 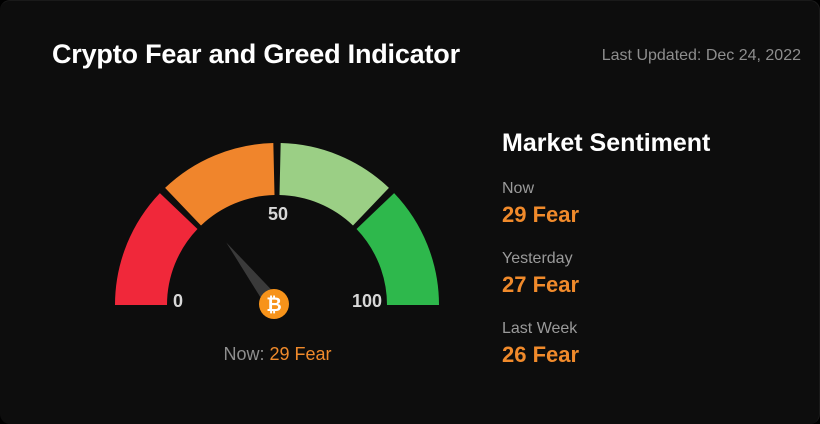 What do you see at coordinates (606, 276) in the screenshot?
I see `sentiment-row-yesterday: Yesterday 27 Fear` at bounding box center [606, 276].